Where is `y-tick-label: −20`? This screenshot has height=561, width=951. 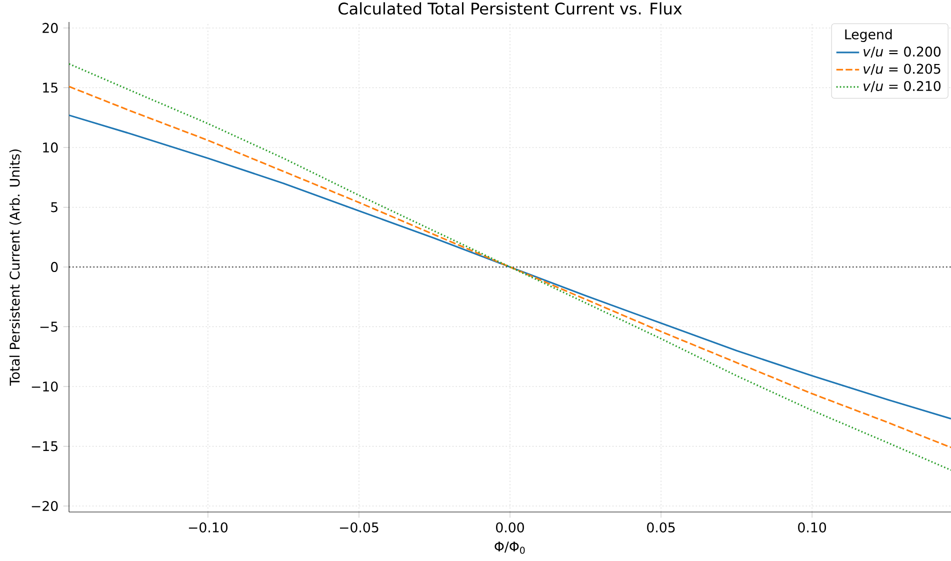 y-tick-label: −20 is located at coordinates (45, 506).